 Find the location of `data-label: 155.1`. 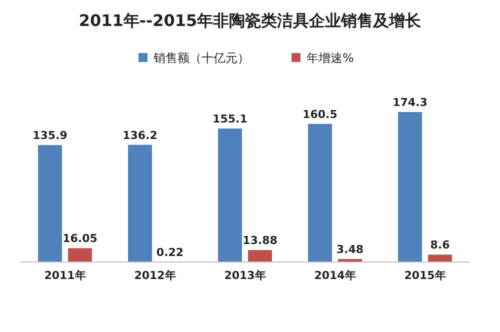

data-label: 155.1 is located at coordinates (230, 119).